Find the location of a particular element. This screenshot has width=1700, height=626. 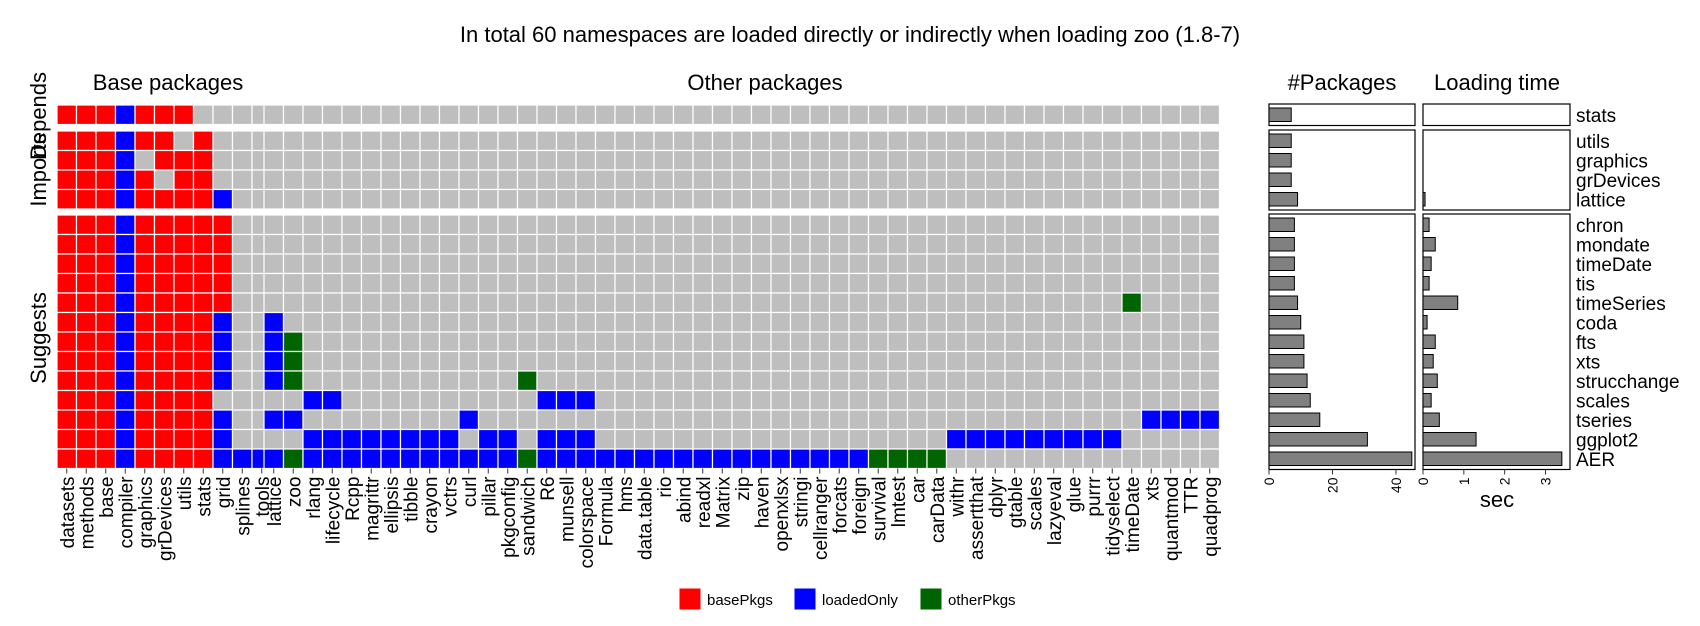

other-cell-scales-quantmod is located at coordinates (1171, 400).